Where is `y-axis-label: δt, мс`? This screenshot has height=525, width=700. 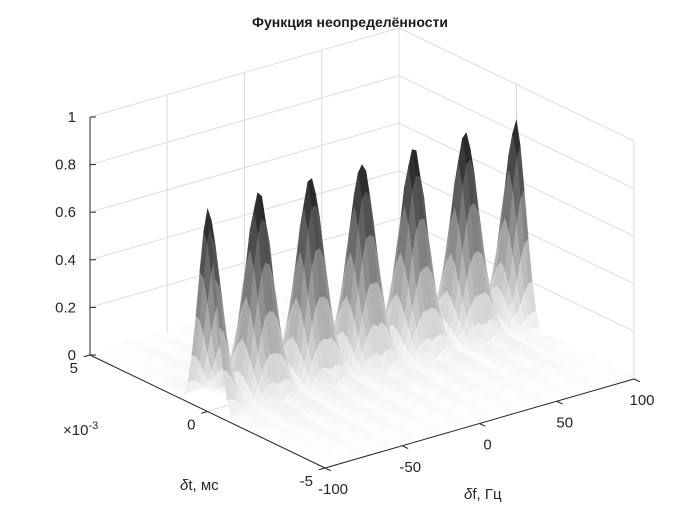 y-axis-label: δt, мс is located at coordinates (199, 485).